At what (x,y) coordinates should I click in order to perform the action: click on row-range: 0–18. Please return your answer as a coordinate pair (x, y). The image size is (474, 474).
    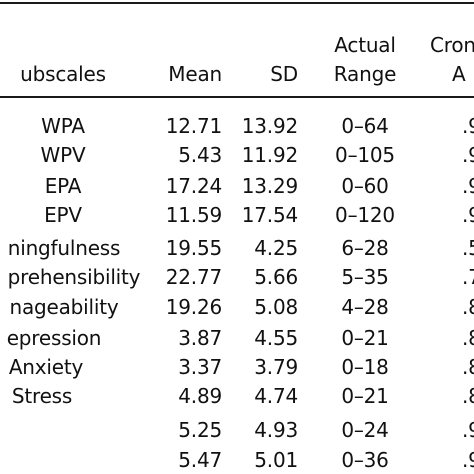
    Looking at the image, I should click on (365, 367).